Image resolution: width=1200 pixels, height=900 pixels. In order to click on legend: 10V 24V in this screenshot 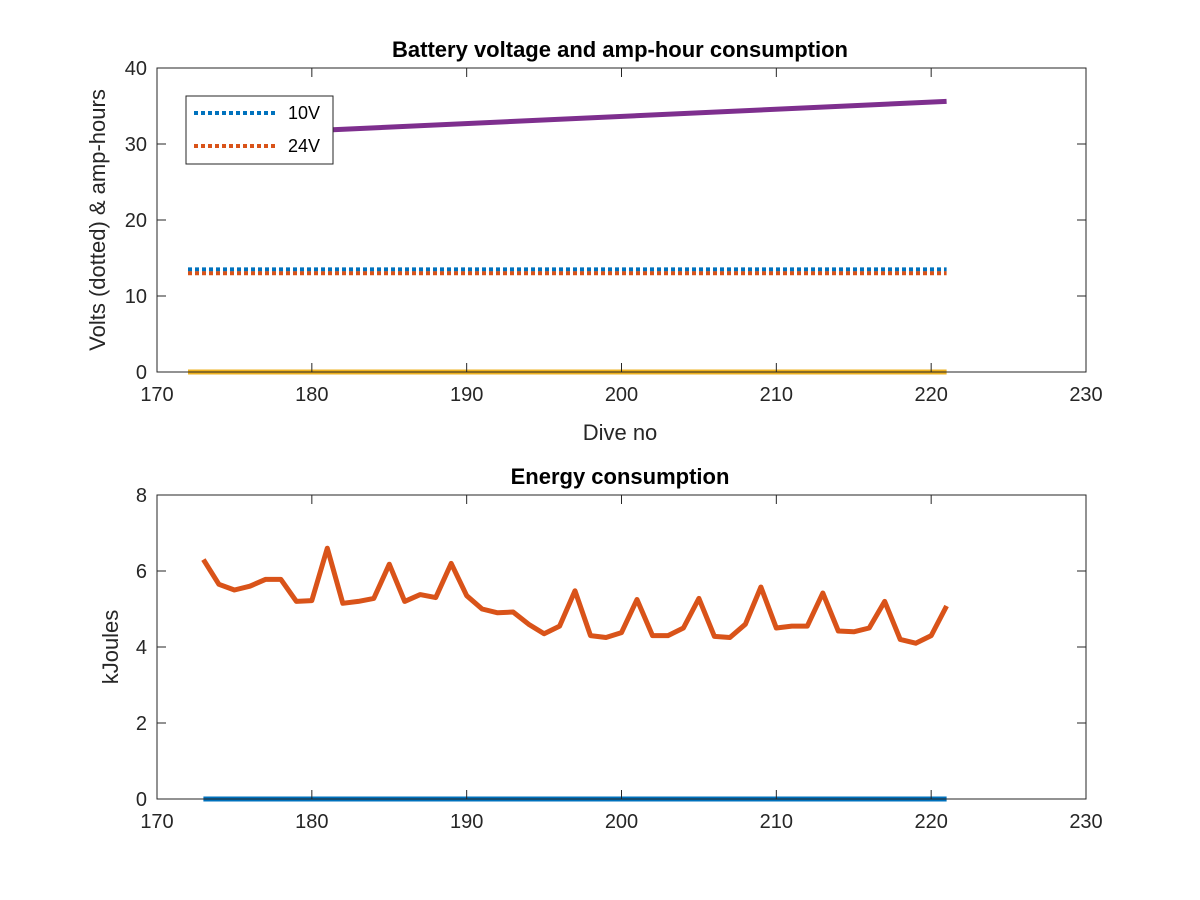, I will do `click(259, 130)`.